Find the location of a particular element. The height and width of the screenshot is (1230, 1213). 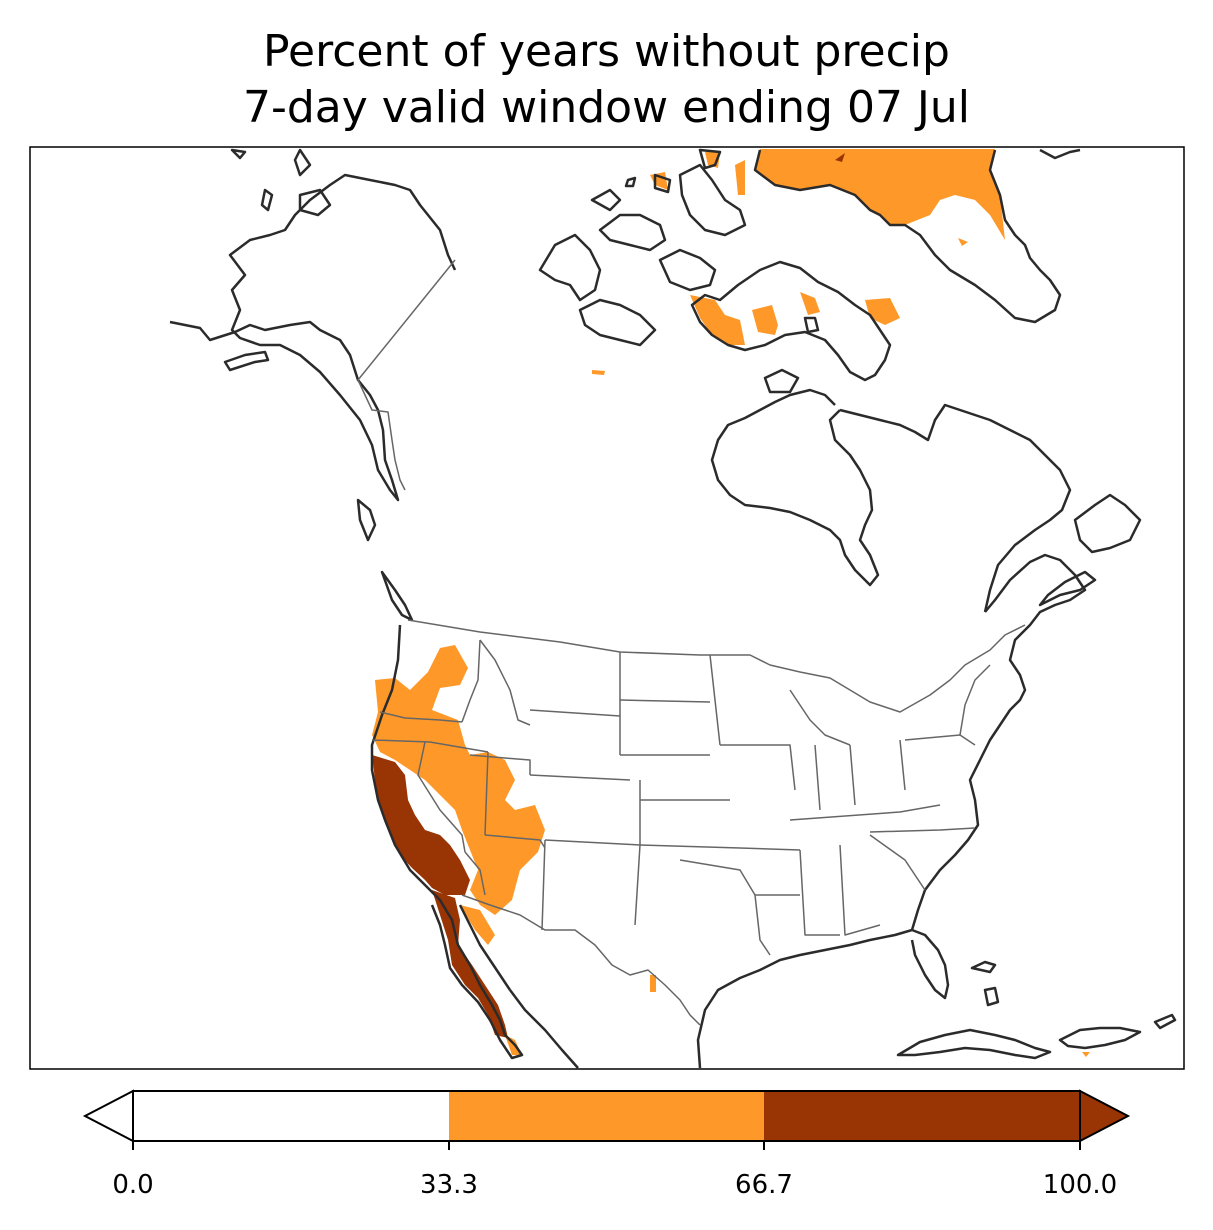

border-nd-sd is located at coordinates (665, 701).